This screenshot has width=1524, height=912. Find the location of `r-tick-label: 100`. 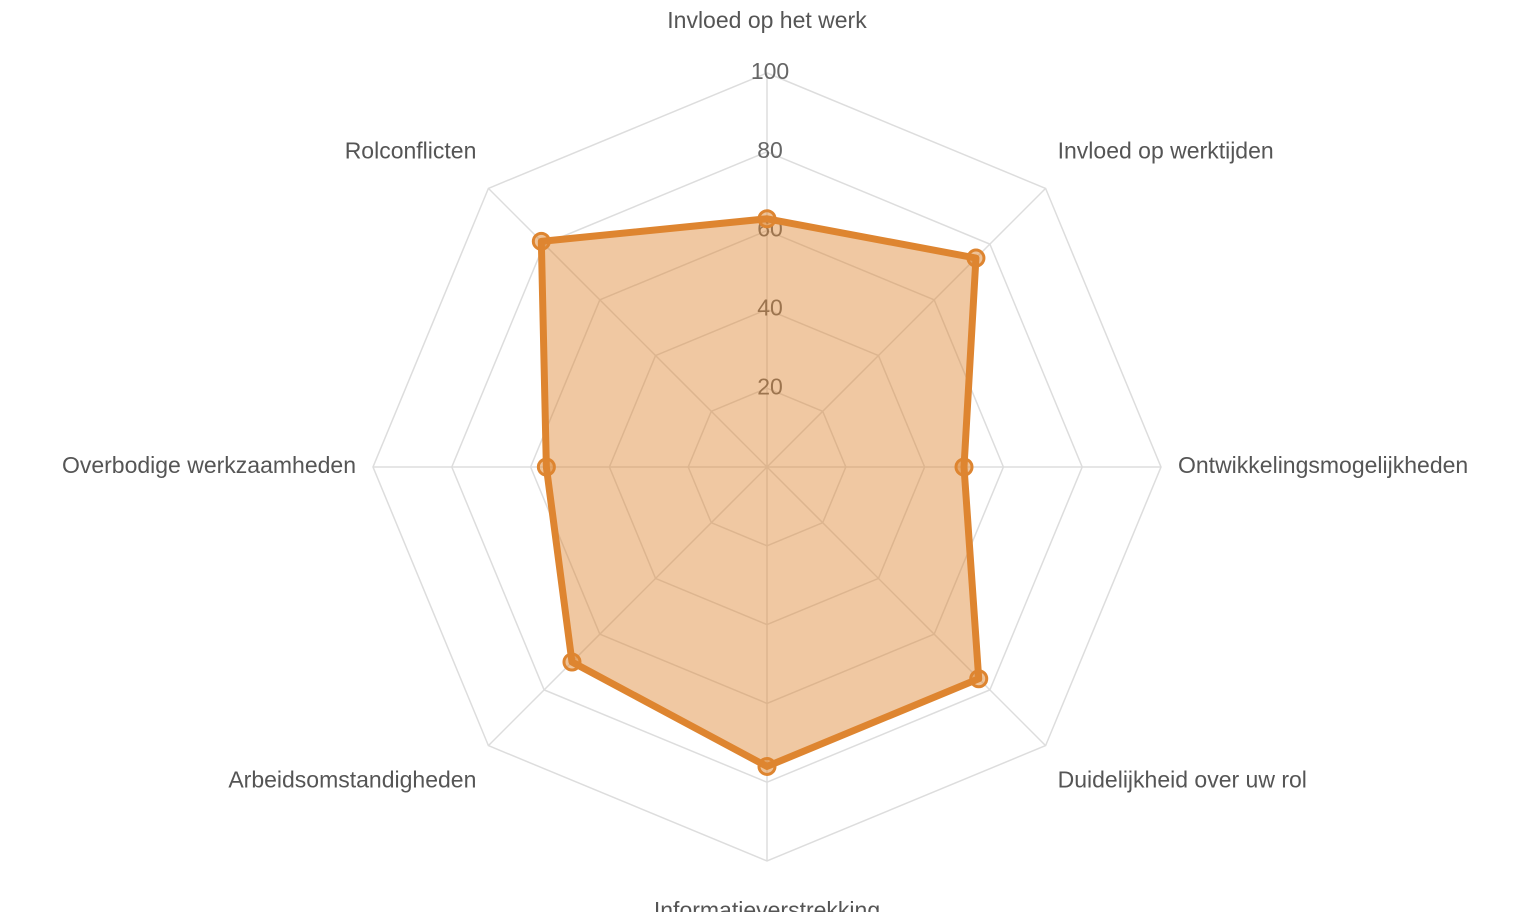

r-tick-label: 100 is located at coordinates (770, 71).